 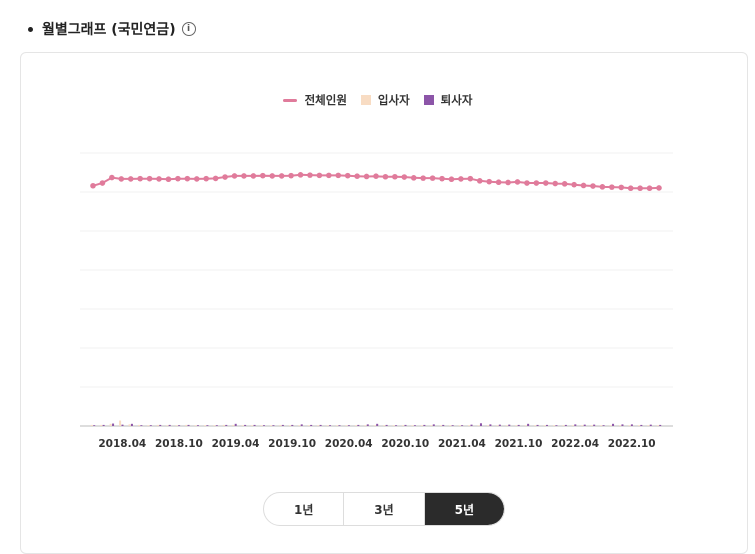 I want to click on legend-item-total: 전체인원, so click(x=314, y=100).